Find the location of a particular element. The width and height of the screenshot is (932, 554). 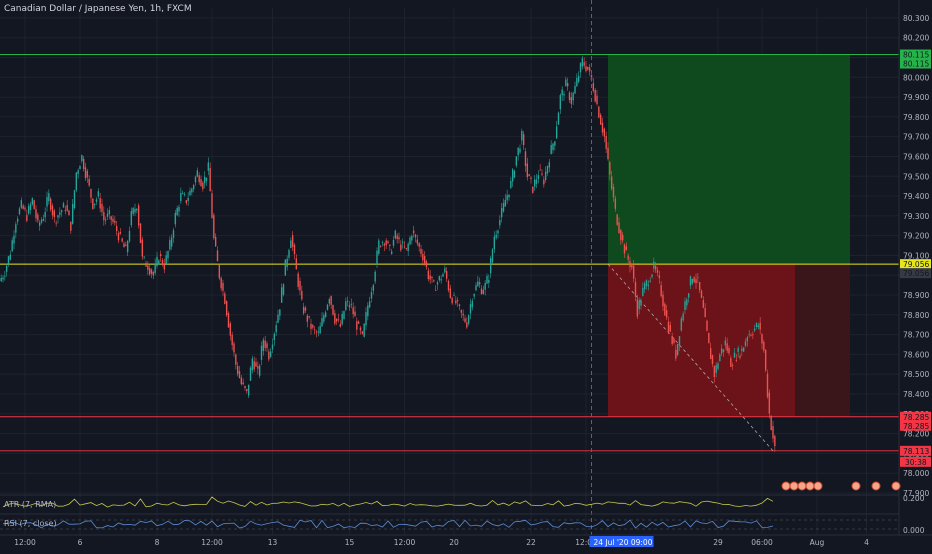

y-tick-label: 78.600 is located at coordinates (916, 354).